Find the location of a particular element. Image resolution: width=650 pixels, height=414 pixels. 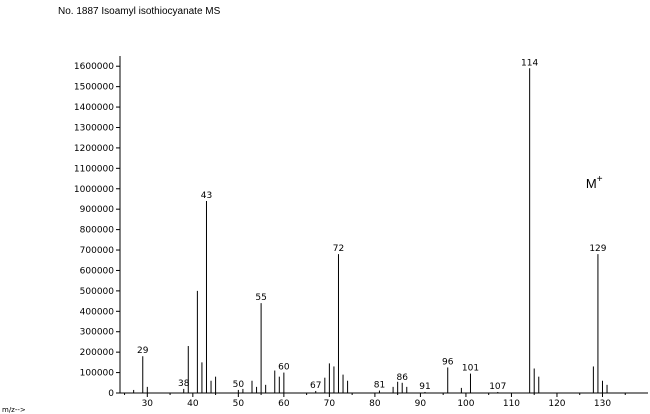

y-tick-label: 1000000 is located at coordinates (94, 190).